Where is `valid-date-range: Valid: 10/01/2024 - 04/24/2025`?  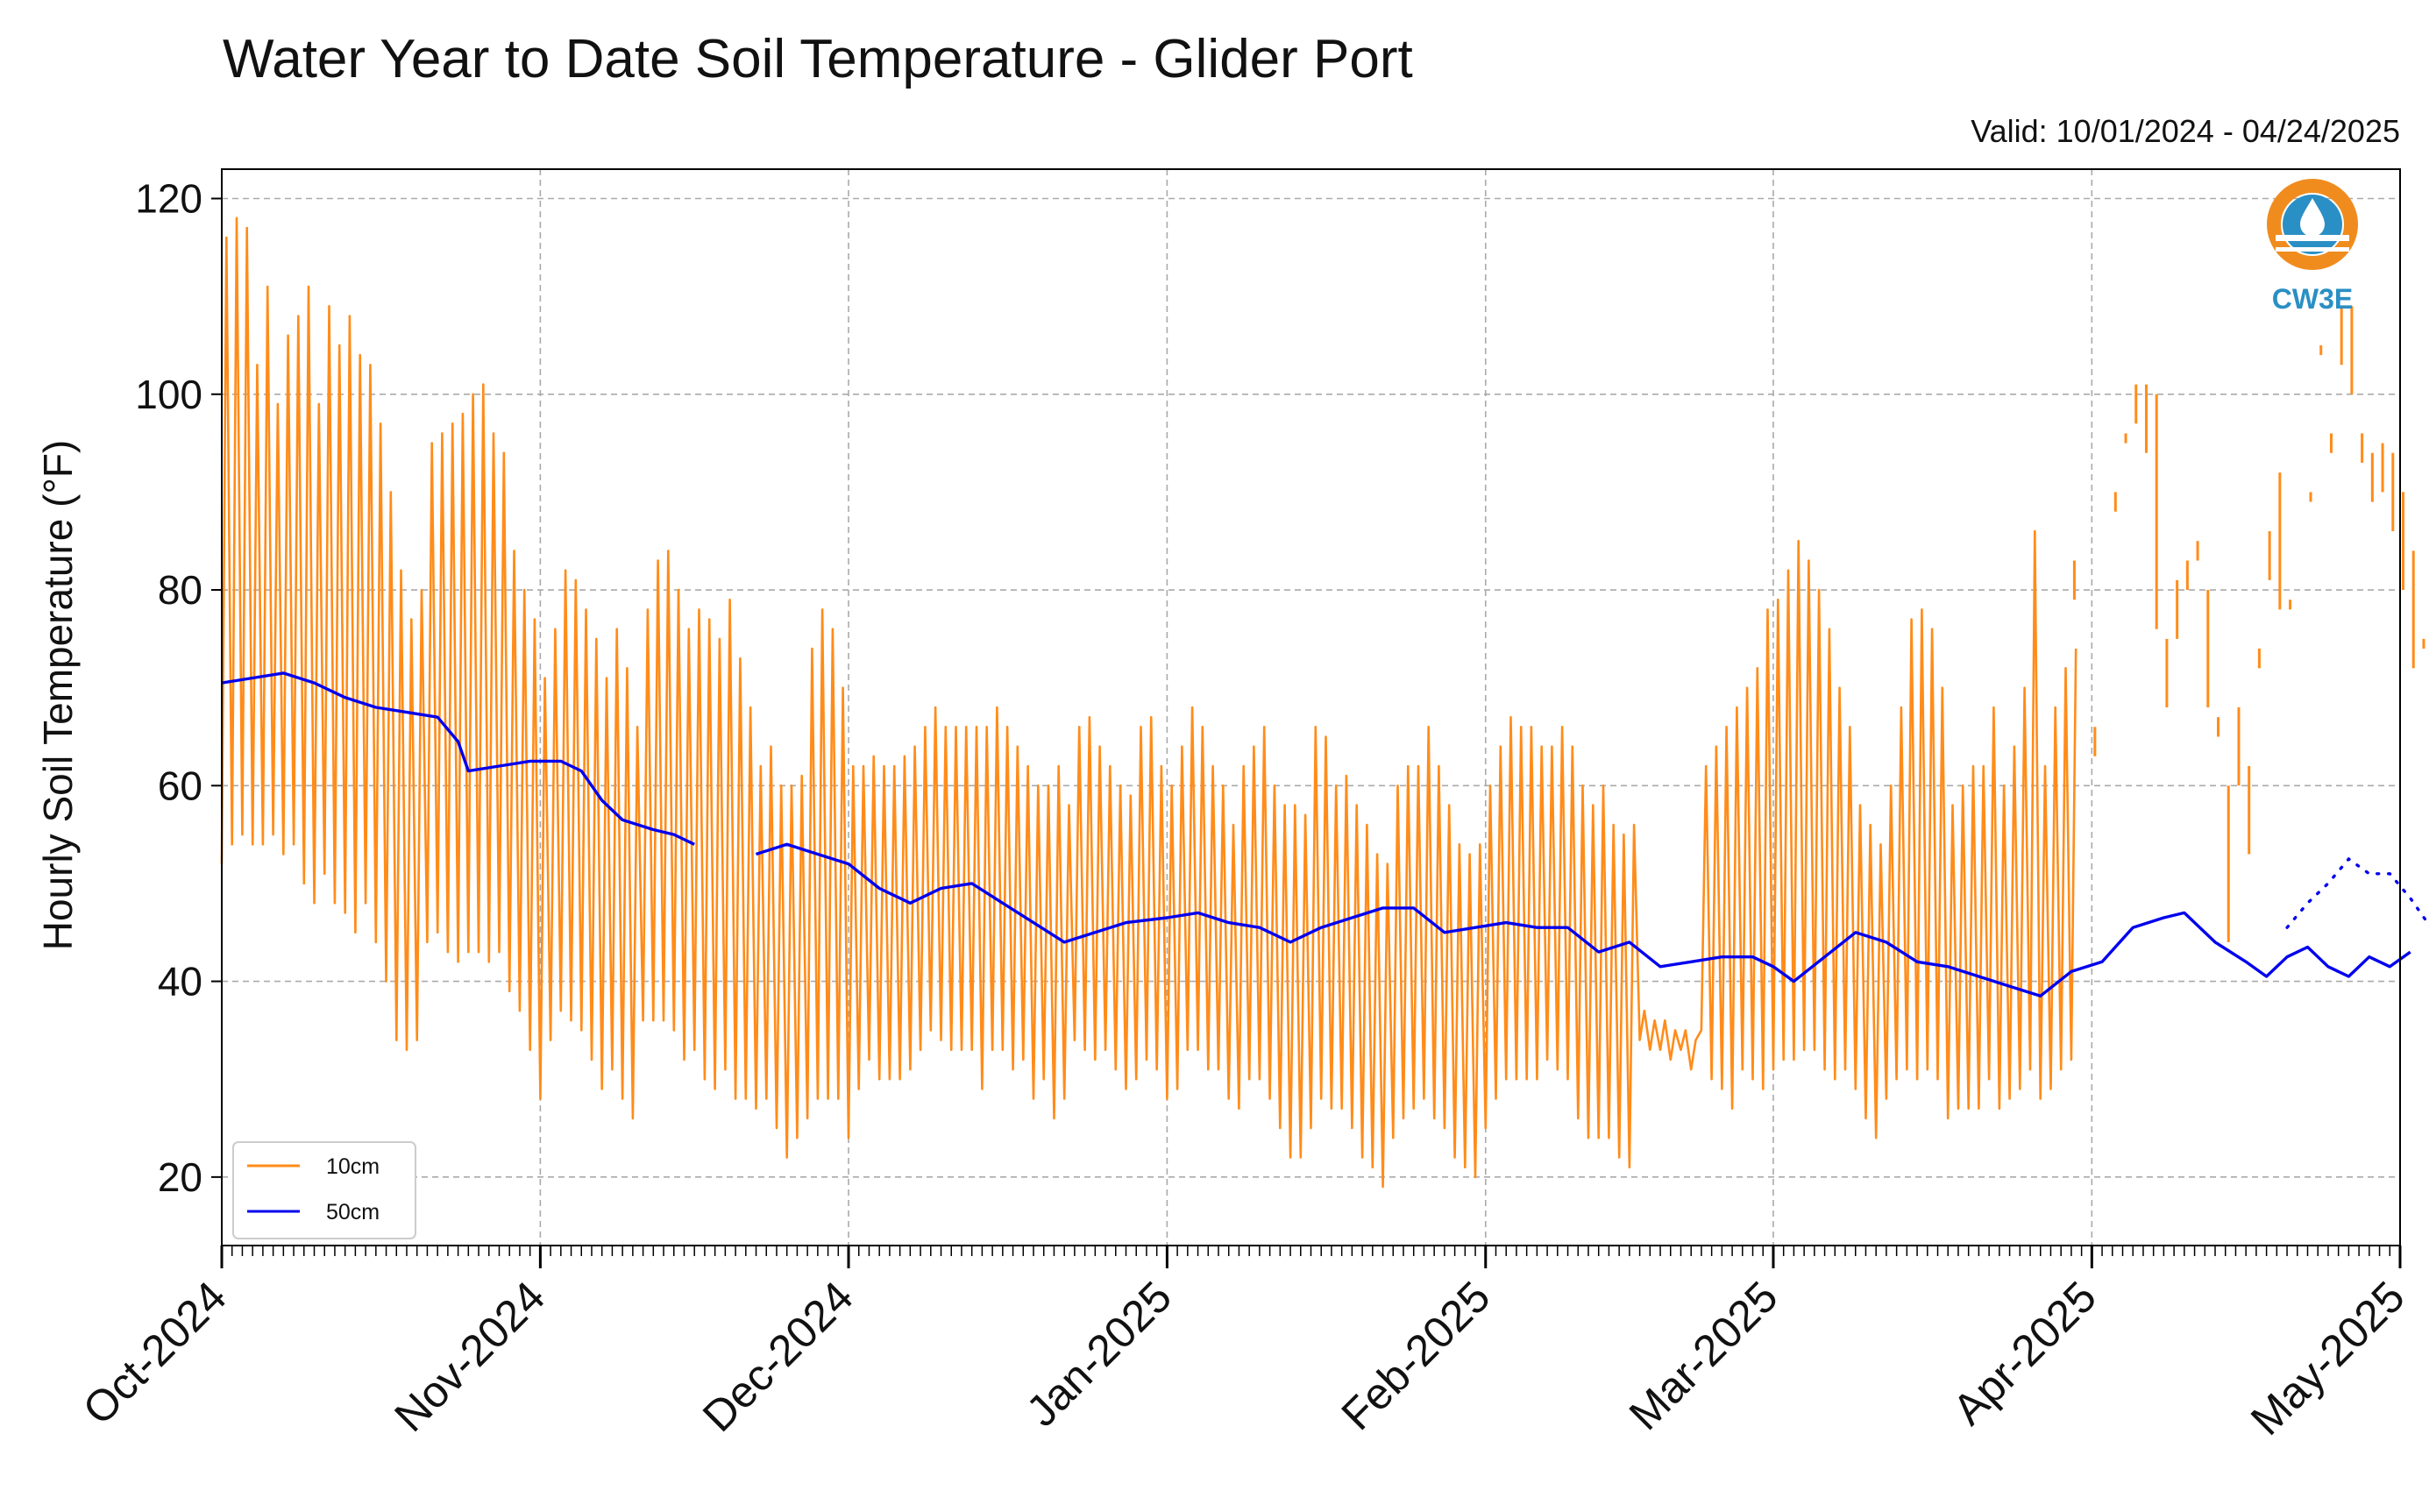
valid-date-range: Valid: 10/01/2024 - 04/24/2025 is located at coordinates (2185, 131).